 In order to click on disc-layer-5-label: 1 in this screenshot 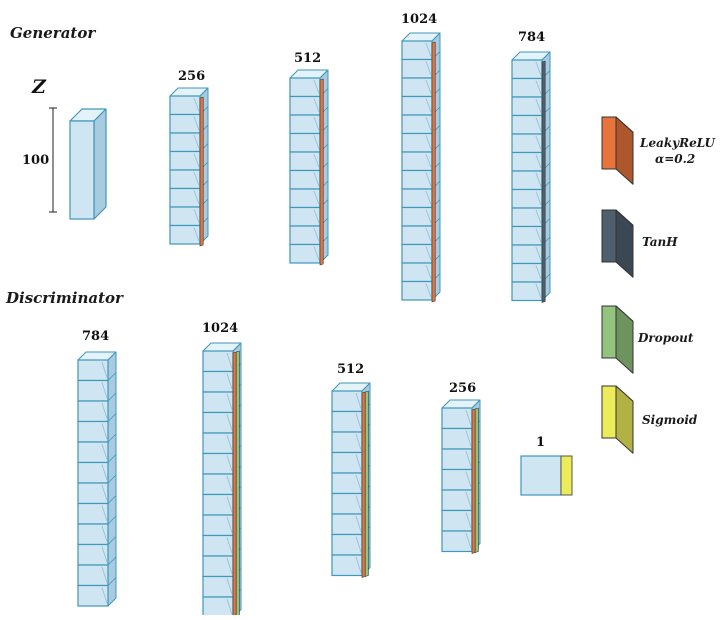, I will do `click(540, 442)`.